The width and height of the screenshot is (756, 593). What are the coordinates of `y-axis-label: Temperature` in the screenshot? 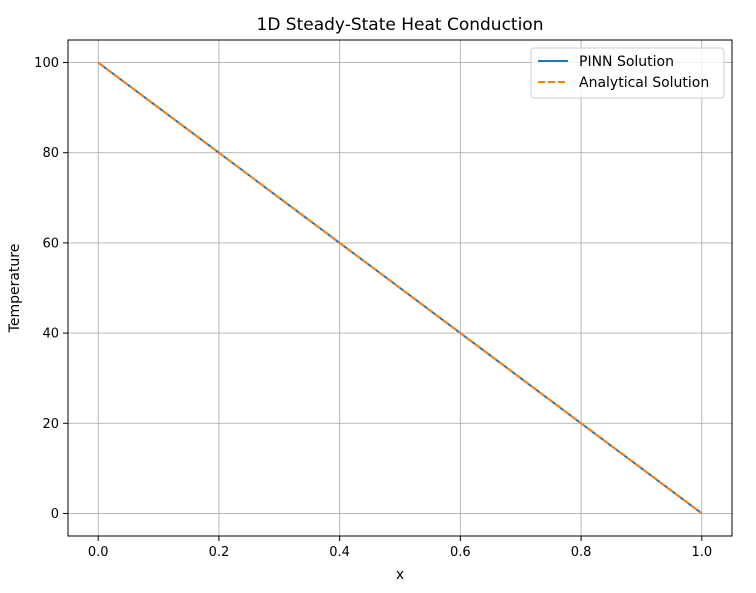 It's located at (15, 289).